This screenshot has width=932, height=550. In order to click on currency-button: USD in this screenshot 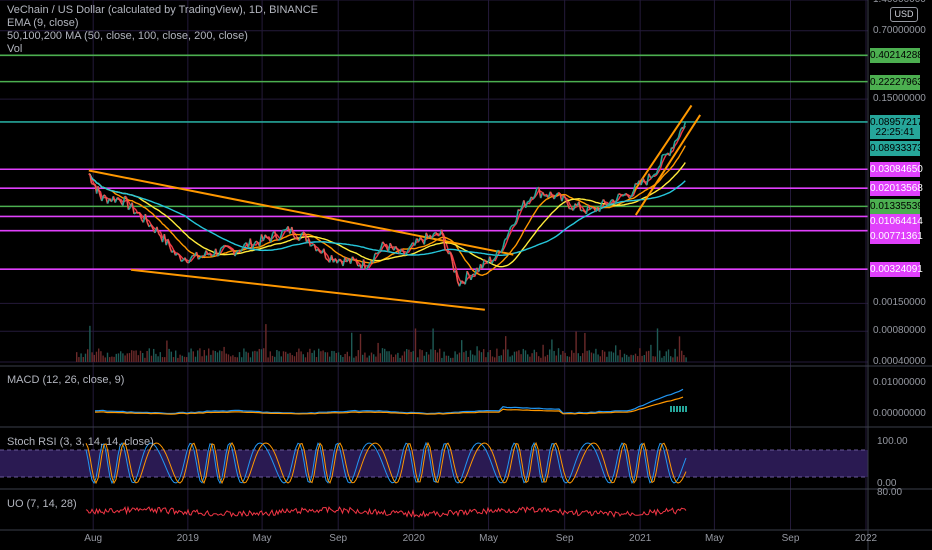, I will do `click(904, 14)`.